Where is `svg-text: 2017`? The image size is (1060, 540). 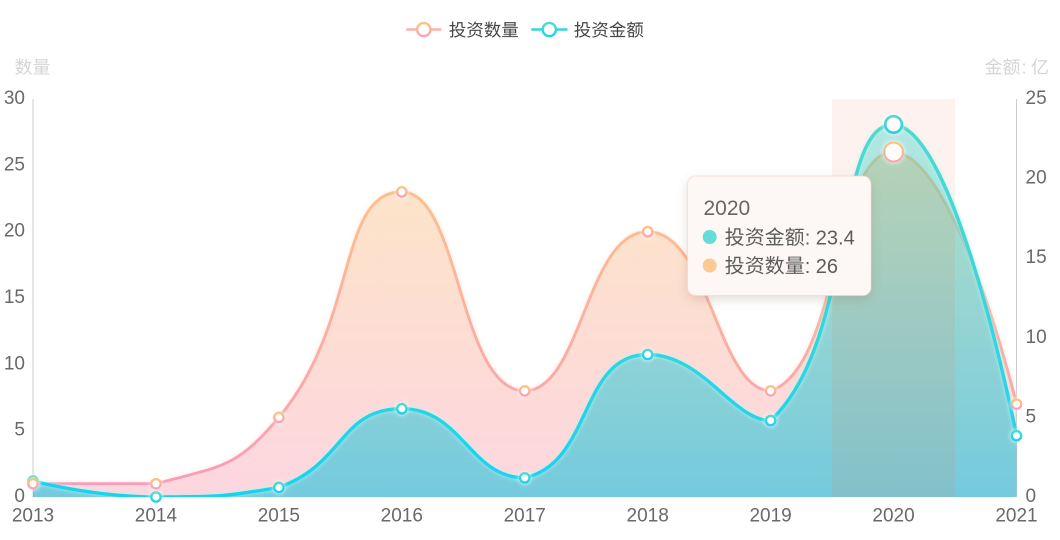
svg-text: 2017 is located at coordinates (525, 516).